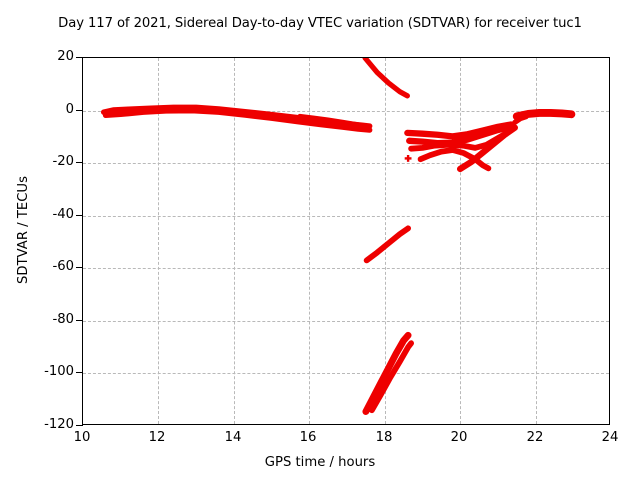 This screenshot has width=640, height=480. I want to click on x-tick-label: 24, so click(610, 437).